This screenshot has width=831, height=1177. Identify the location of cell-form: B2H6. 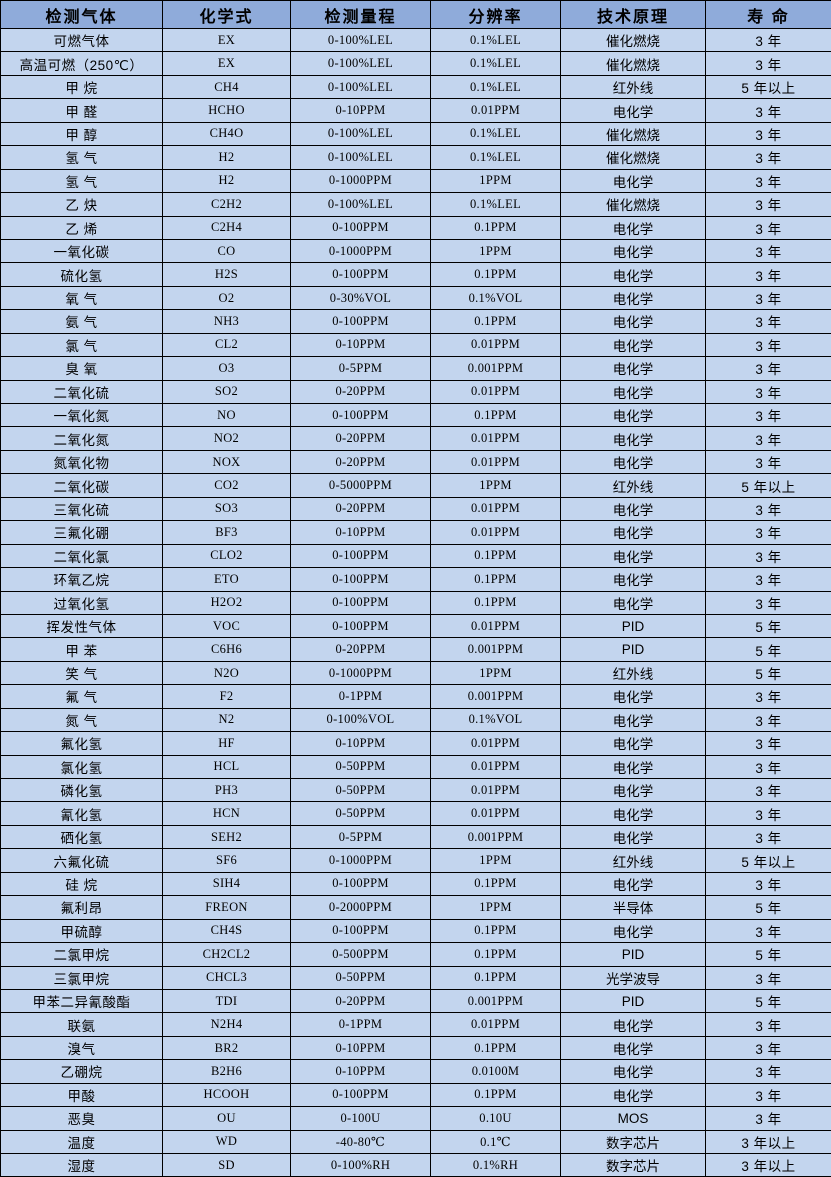
(227, 1071).